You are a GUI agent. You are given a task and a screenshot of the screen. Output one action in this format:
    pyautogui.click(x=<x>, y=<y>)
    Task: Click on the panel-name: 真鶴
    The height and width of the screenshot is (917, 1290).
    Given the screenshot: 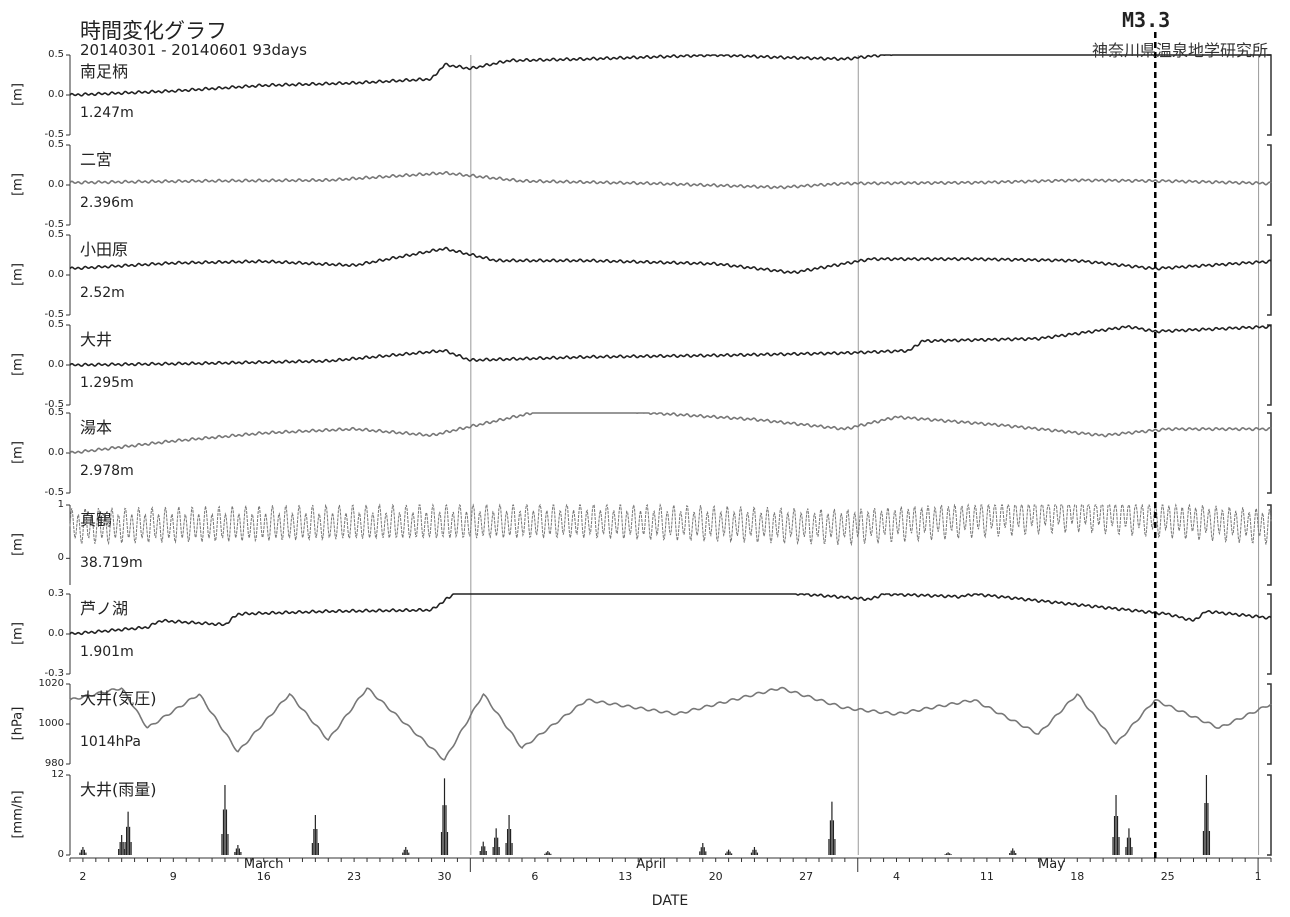 What is the action you would take?
    pyautogui.click(x=96, y=519)
    